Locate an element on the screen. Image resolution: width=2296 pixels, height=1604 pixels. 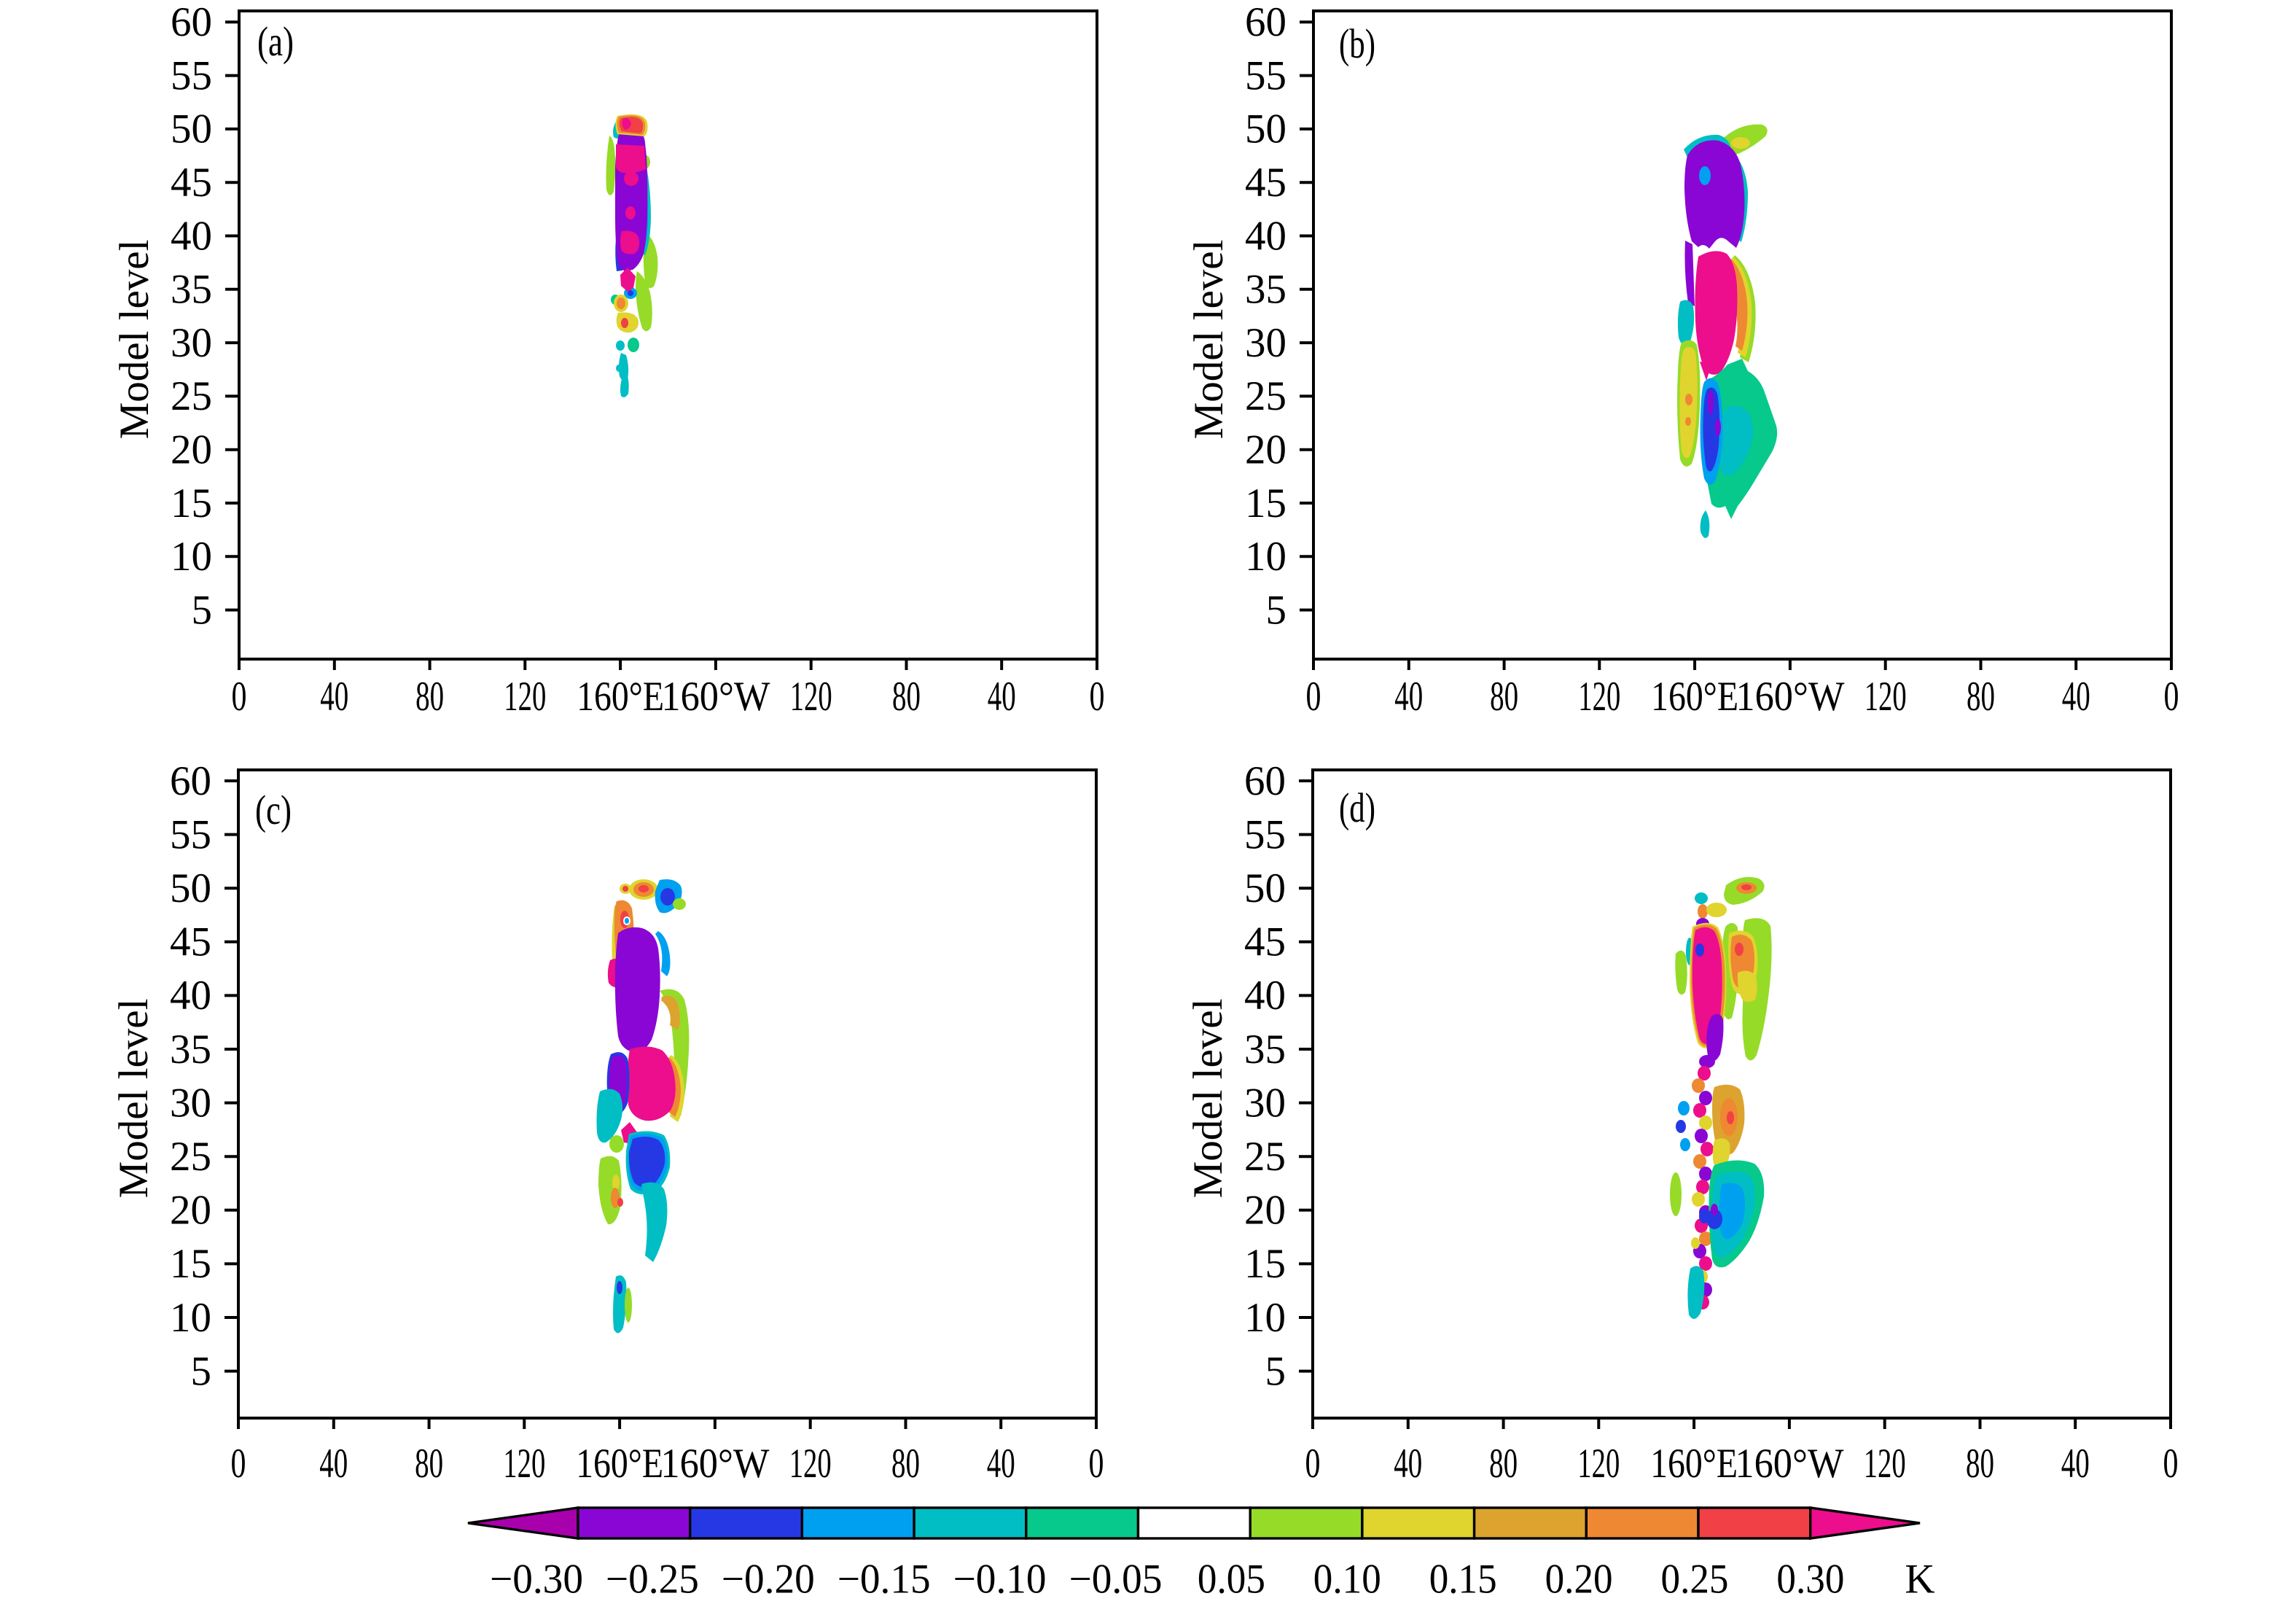
svg-text: K is located at coordinates (1920, 1580).